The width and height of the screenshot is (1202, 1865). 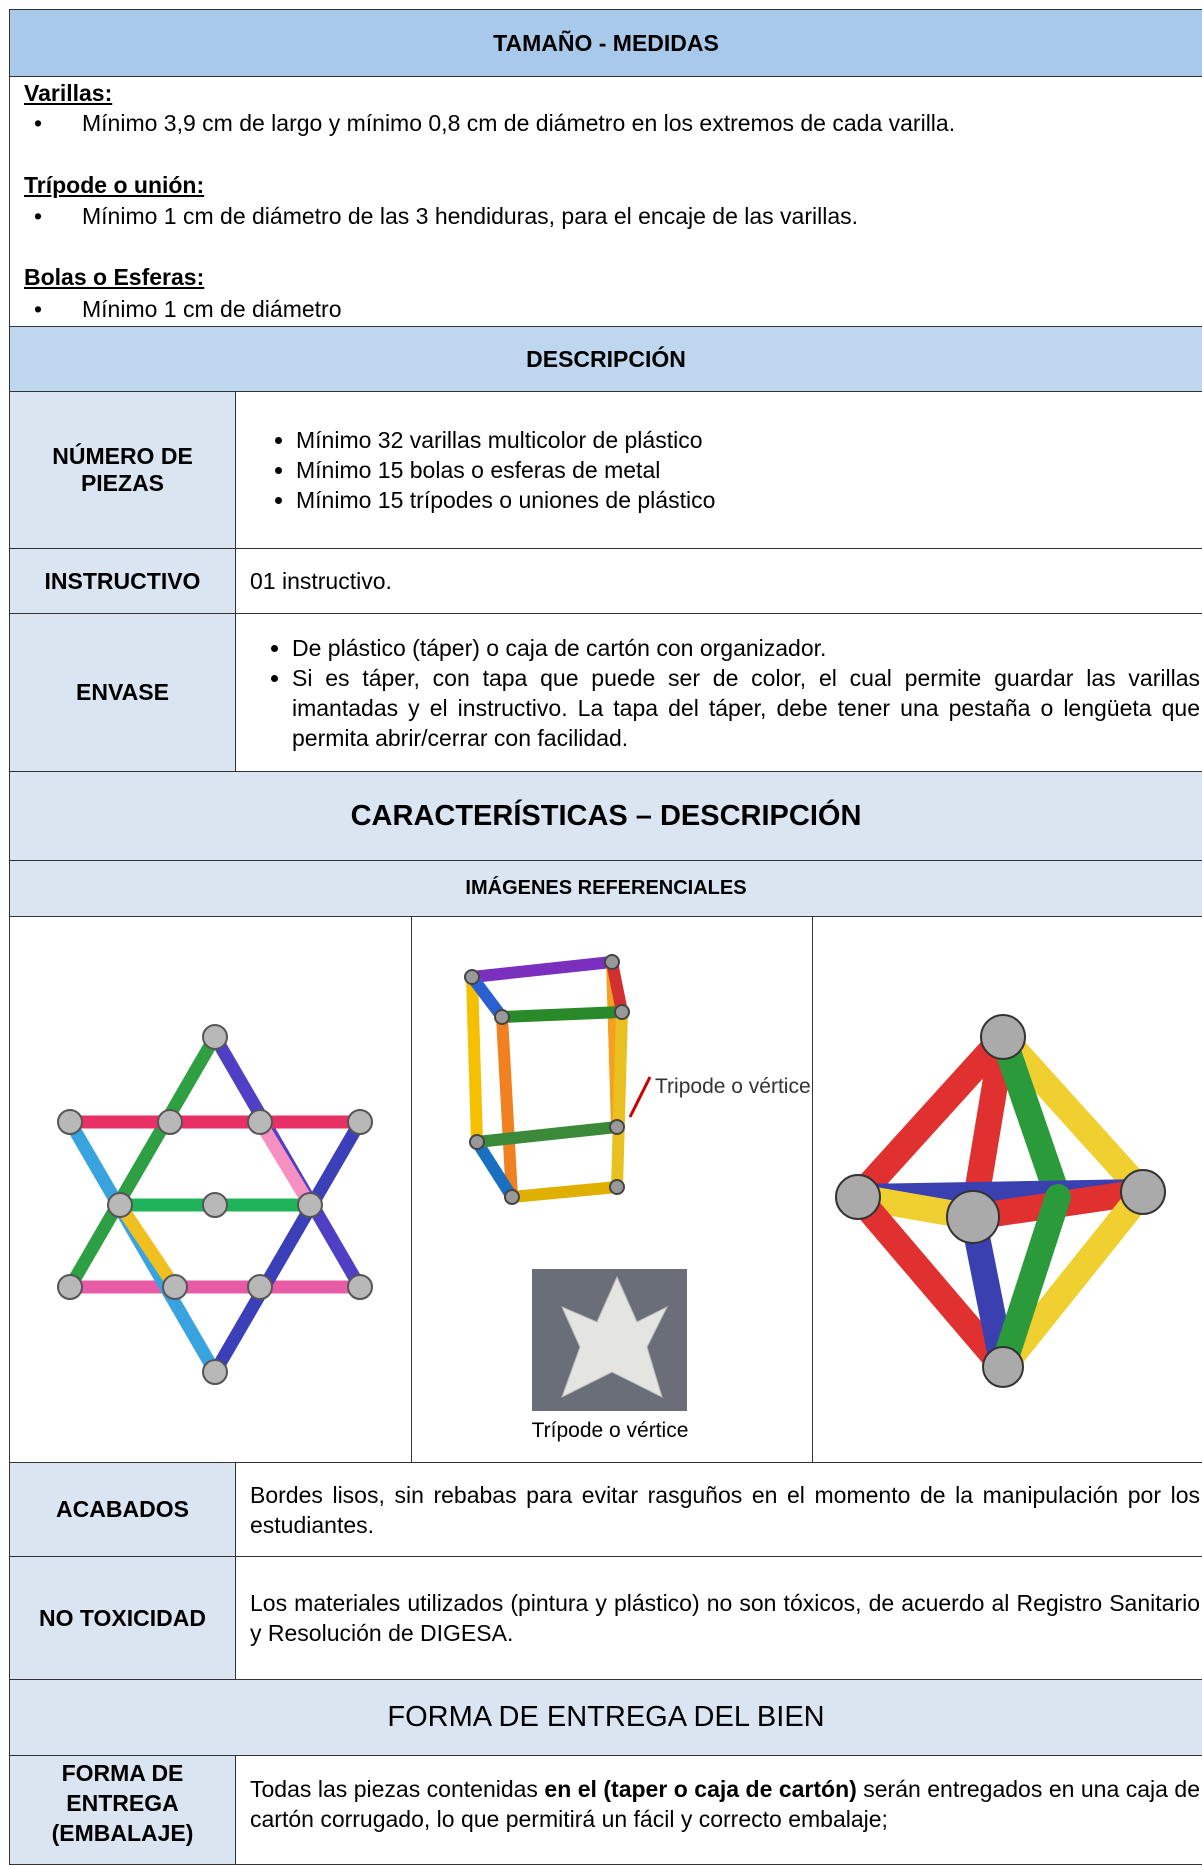 What do you see at coordinates (122, 581) in the screenshot?
I see `row-label: INSTRUCTIVO` at bounding box center [122, 581].